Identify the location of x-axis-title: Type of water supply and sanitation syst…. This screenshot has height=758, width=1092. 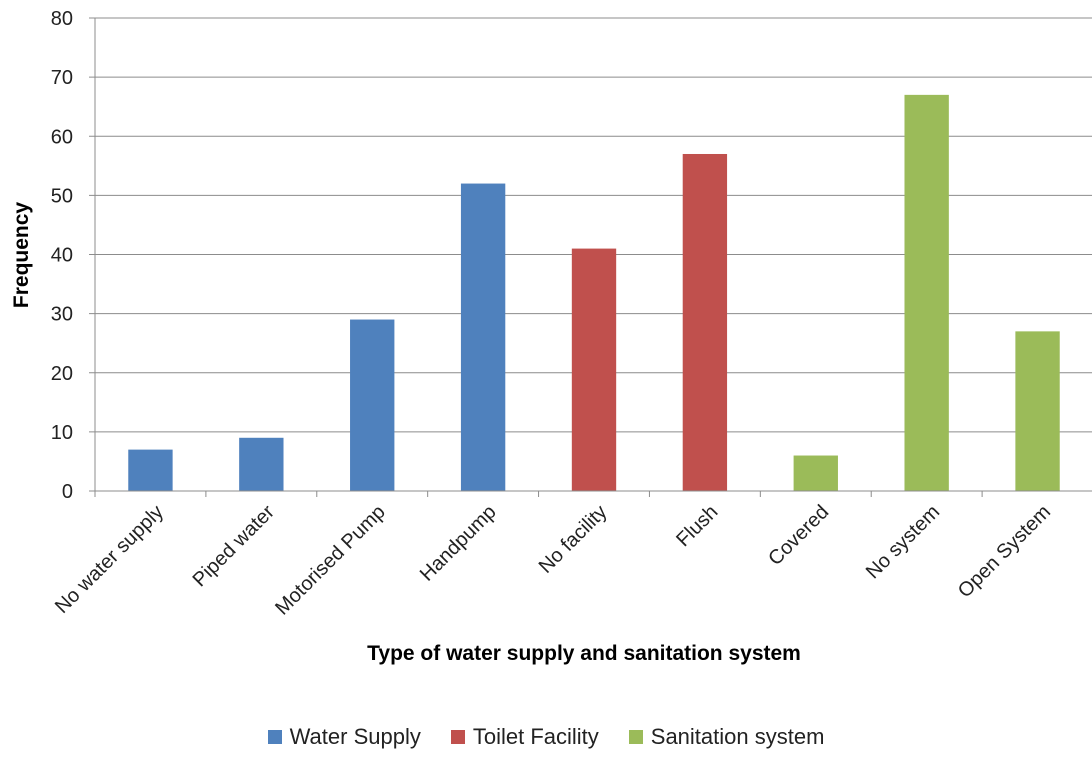
(584, 653).